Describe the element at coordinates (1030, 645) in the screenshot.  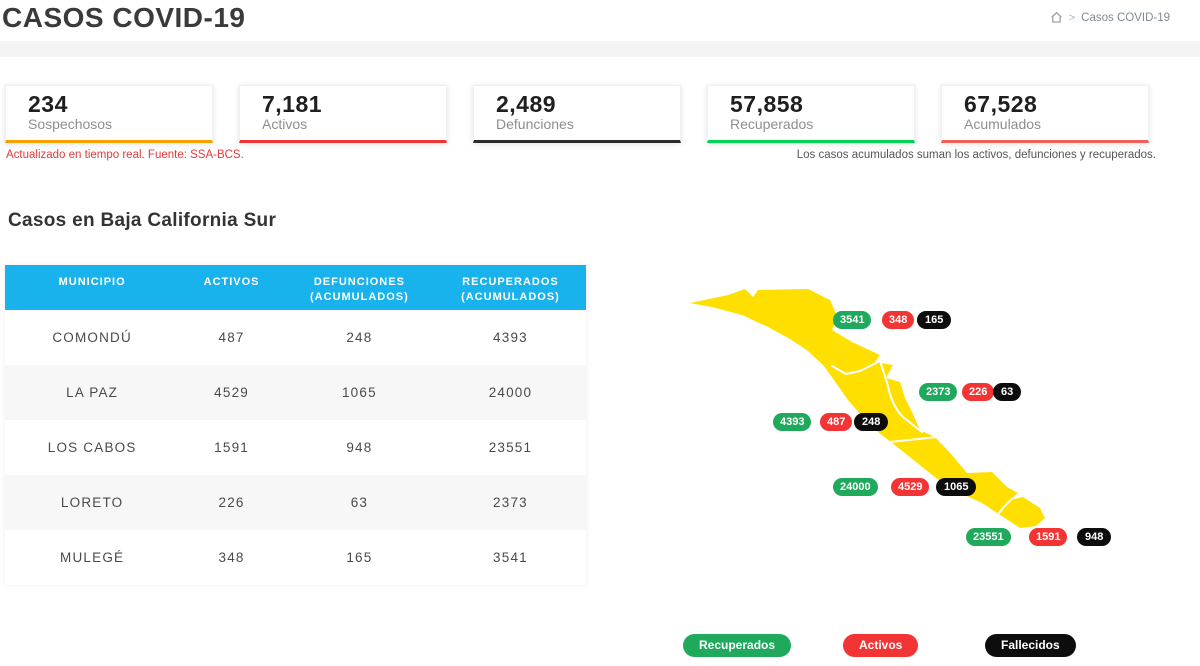
I see `legend-fallecidos: Fallecidos` at that location.